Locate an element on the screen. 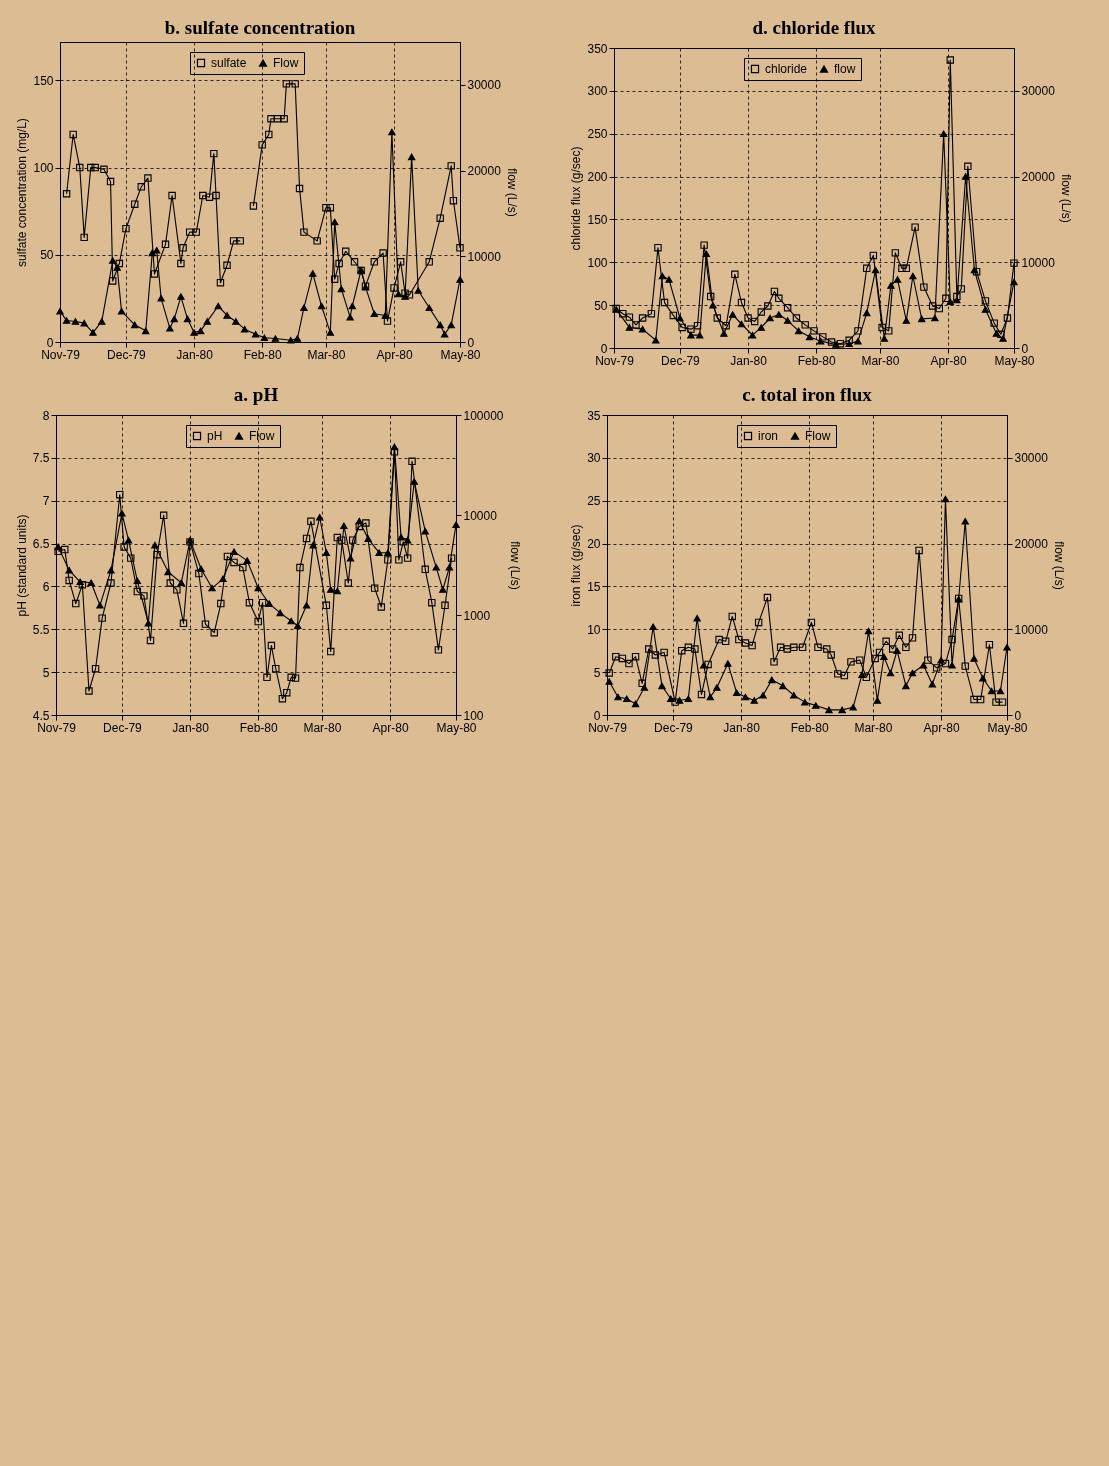  y-tick-label: 350 is located at coordinates (597, 48).